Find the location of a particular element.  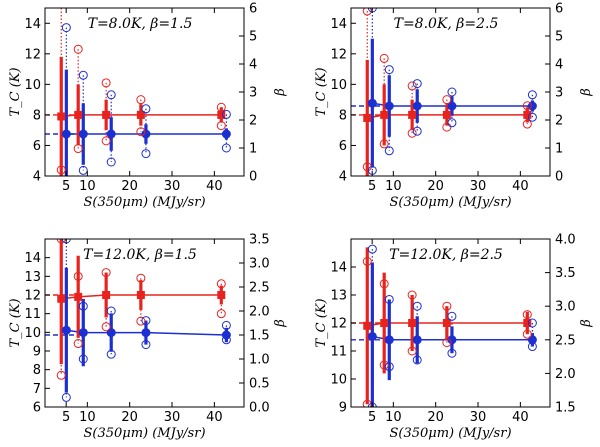

axes-frame is located at coordinates (144, 323).